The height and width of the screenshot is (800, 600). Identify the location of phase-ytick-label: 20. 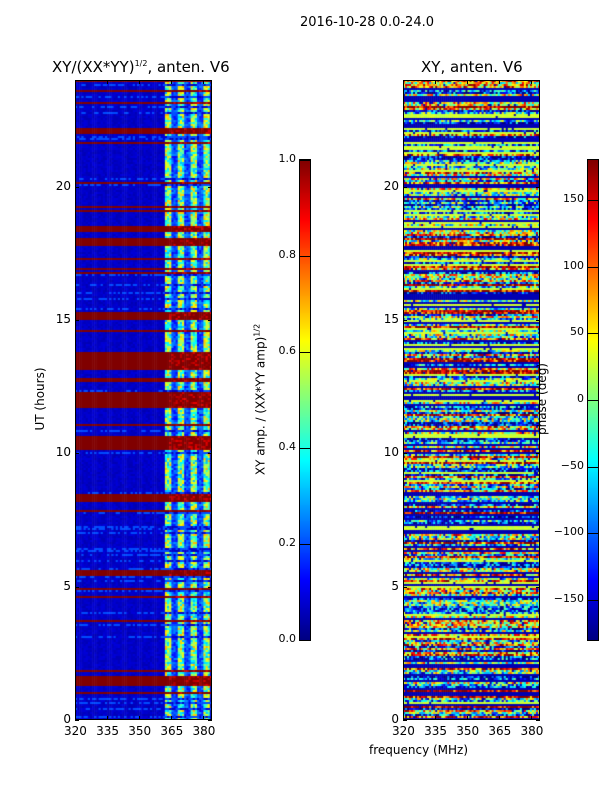
(391, 185).